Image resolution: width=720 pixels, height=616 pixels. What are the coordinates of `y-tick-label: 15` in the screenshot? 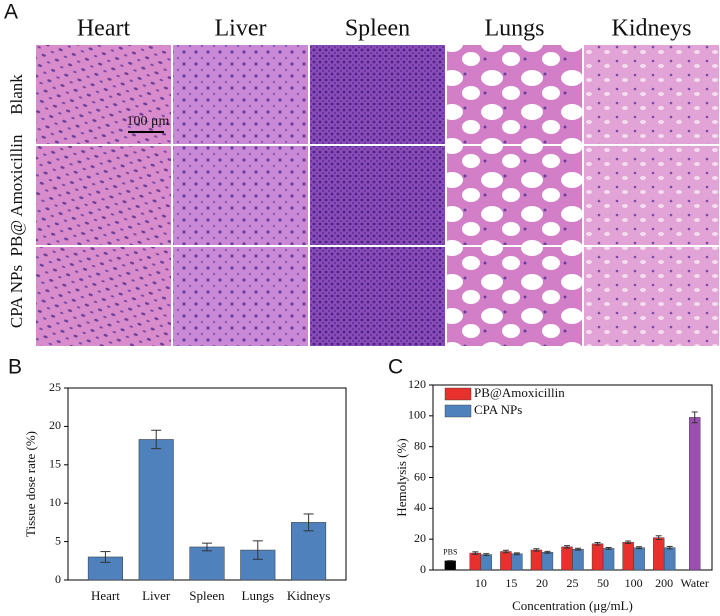 It's located at (55, 464).